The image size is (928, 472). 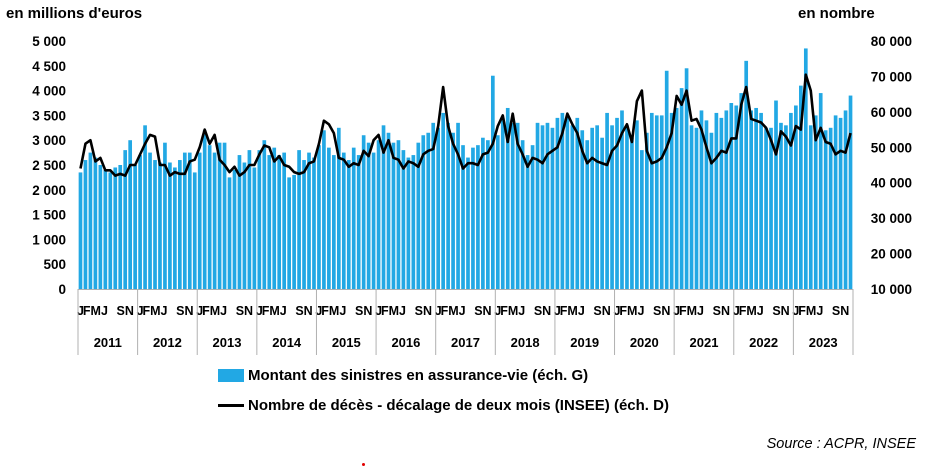 What do you see at coordinates (74, 13) in the screenshot?
I see `left-axis-unit: en millions d'euros` at bounding box center [74, 13].